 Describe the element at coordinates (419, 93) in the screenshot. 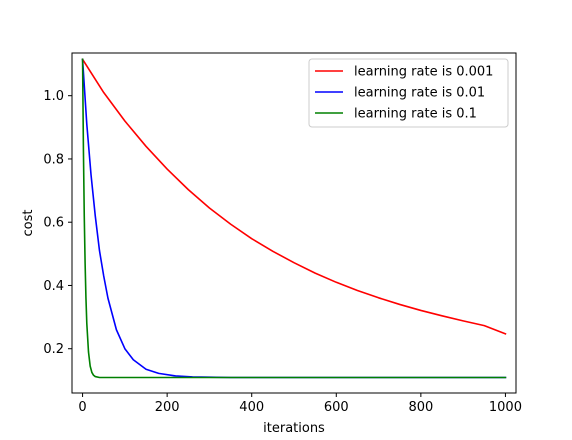

I see `legend-label-1: learning rate is 0.01` at that location.